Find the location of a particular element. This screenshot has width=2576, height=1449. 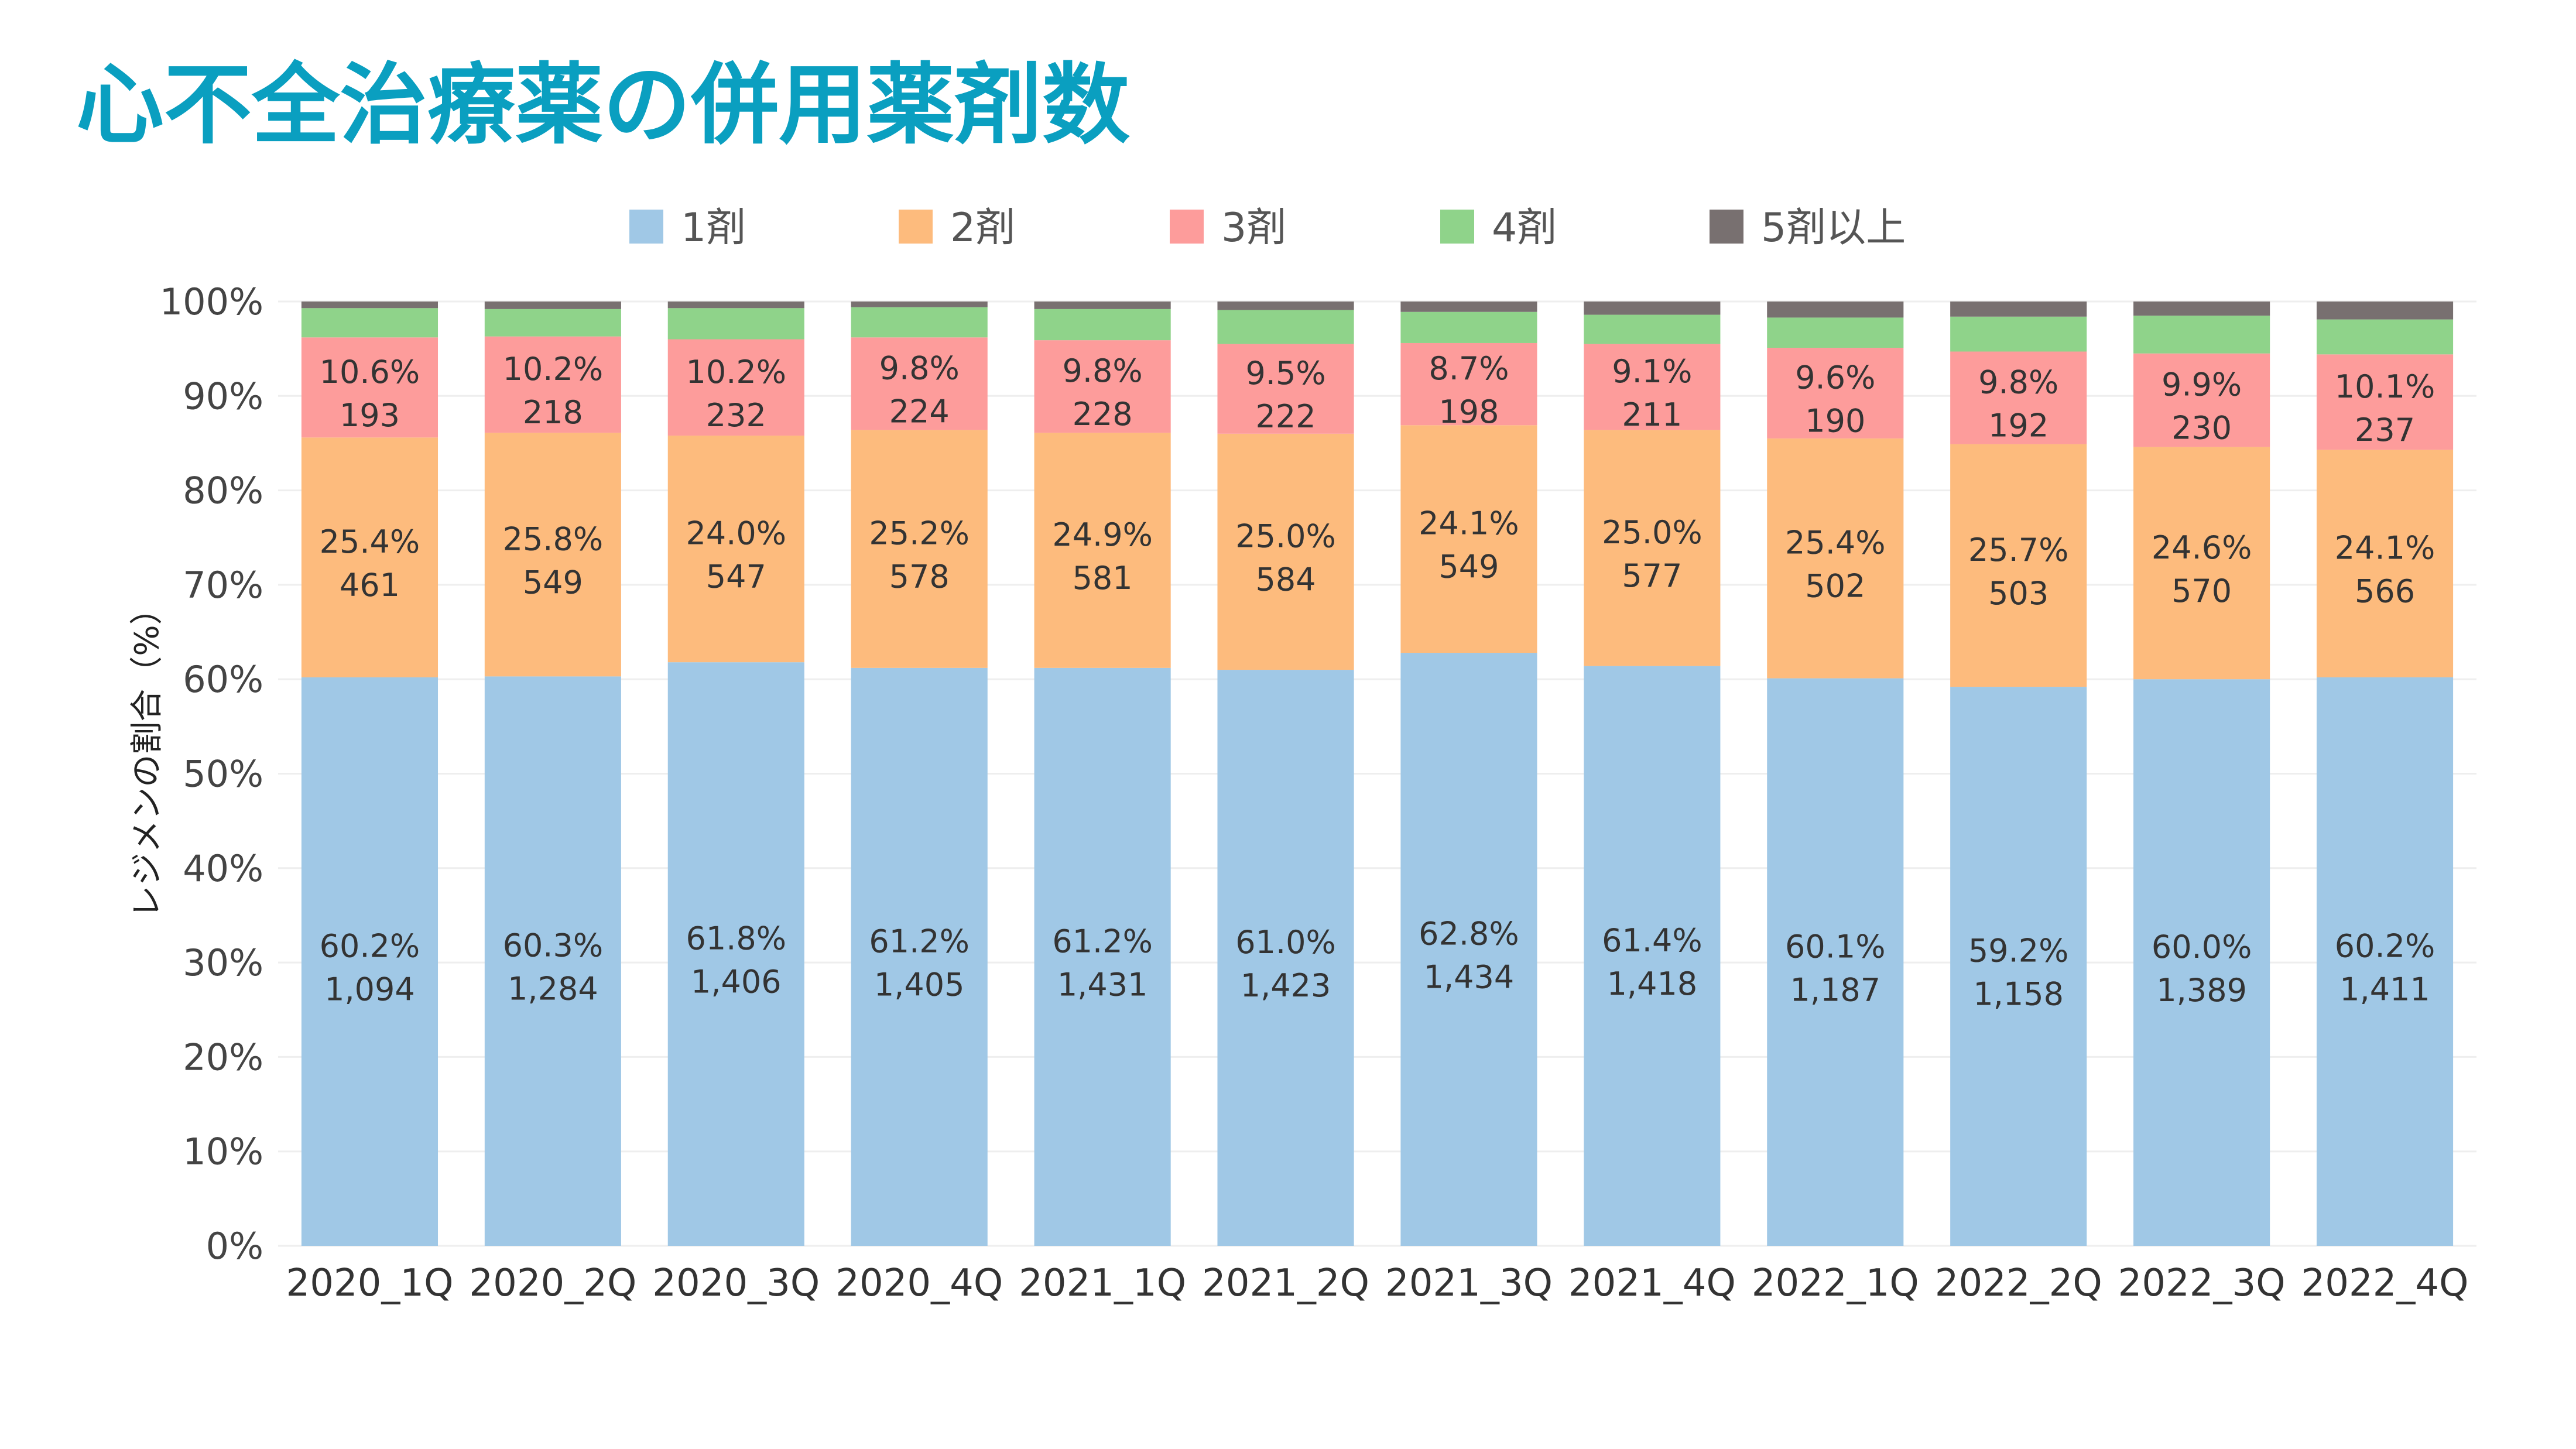

y-tick-label: 10% is located at coordinates (223, 1152).